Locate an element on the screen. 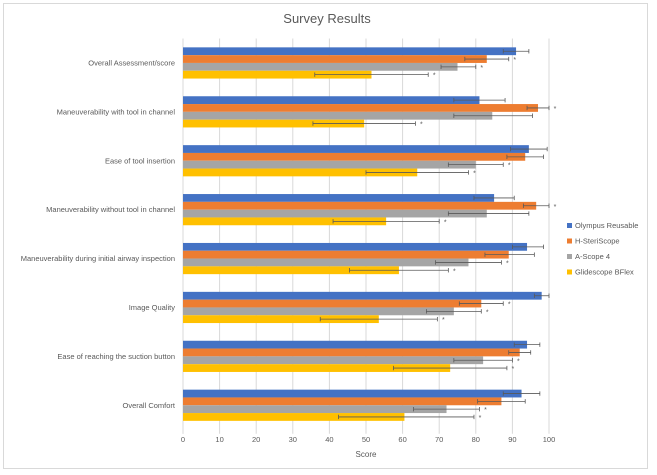 The width and height of the screenshot is (657, 475). category-label: Ease of reaching the suction button is located at coordinates (116, 356).